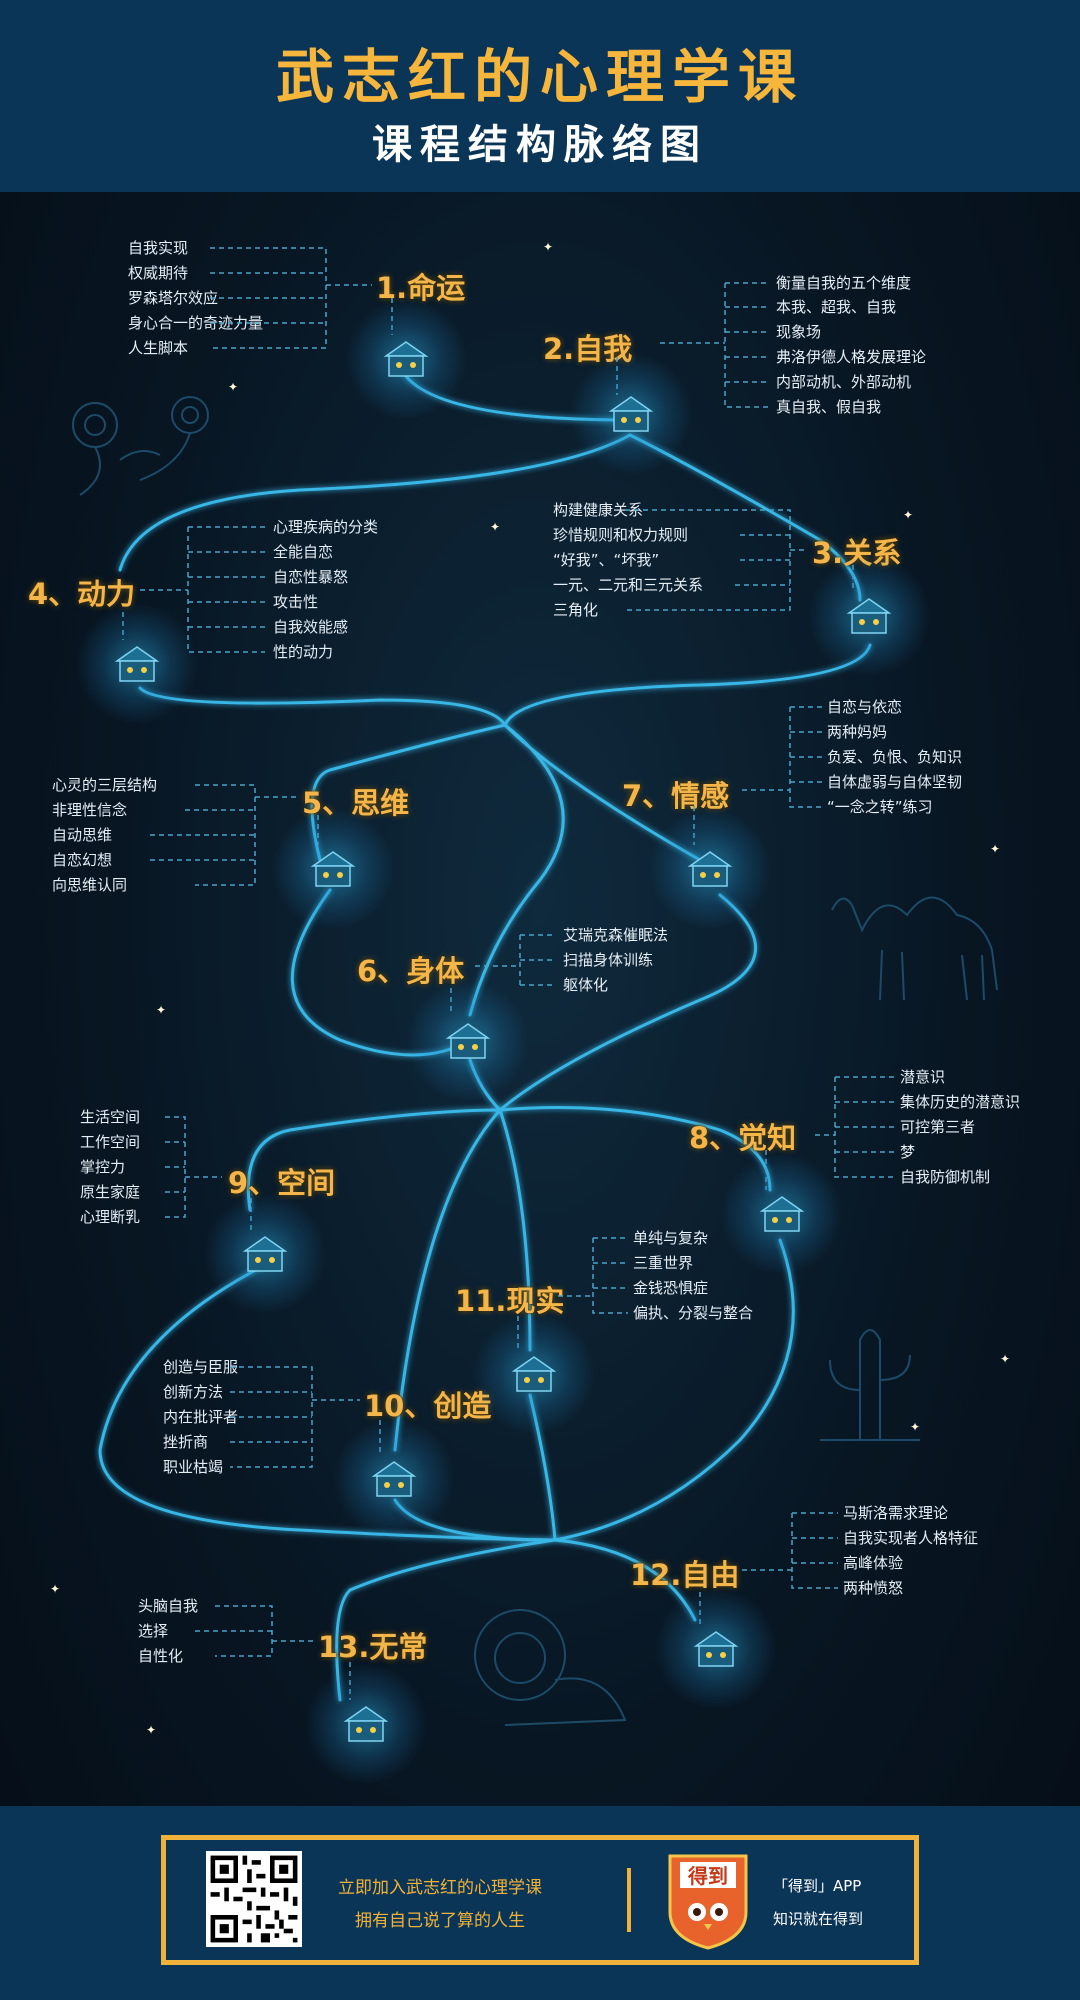 Image resolution: width=1080 pixels, height=2000 pixels. I want to click on camel-outline-icon, so click(914, 948).